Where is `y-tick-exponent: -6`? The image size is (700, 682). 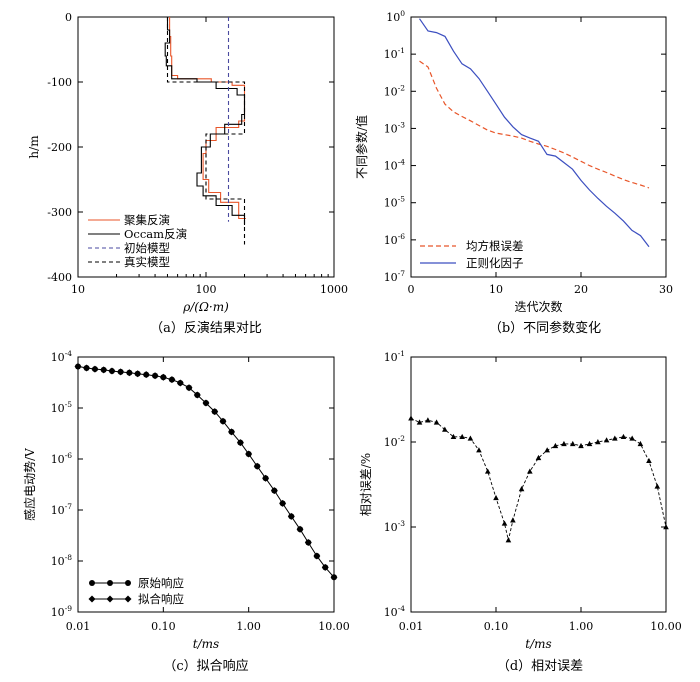
y-tick-exponent: -6 is located at coordinates (402, 236).